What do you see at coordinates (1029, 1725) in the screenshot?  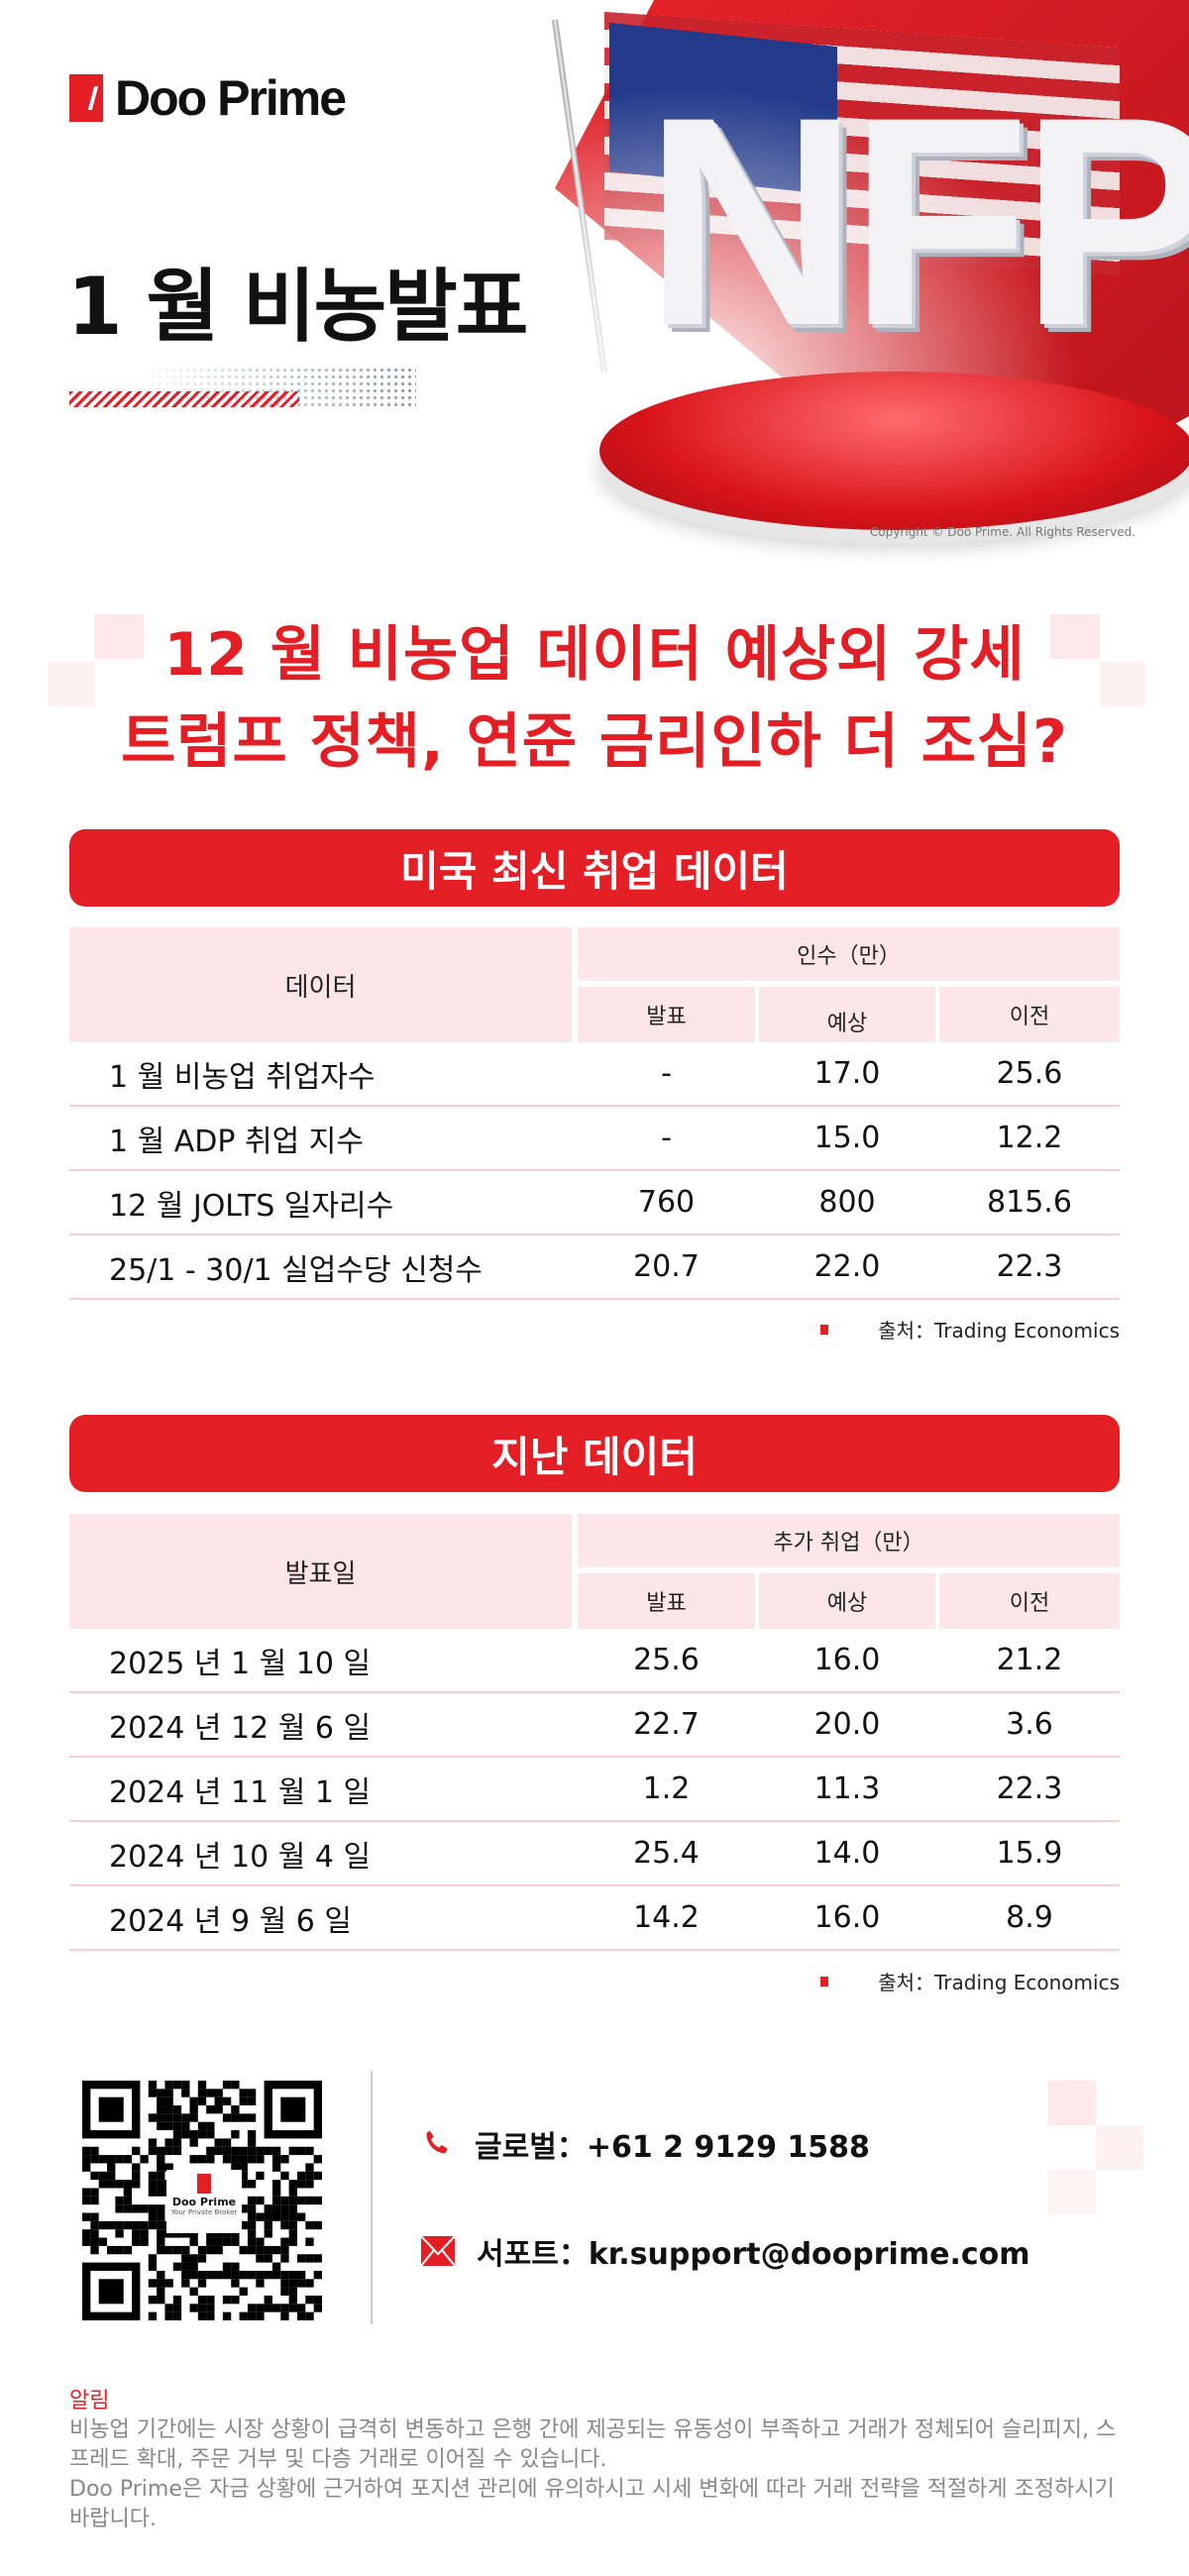 I see `cell-previous: 3.6` at bounding box center [1029, 1725].